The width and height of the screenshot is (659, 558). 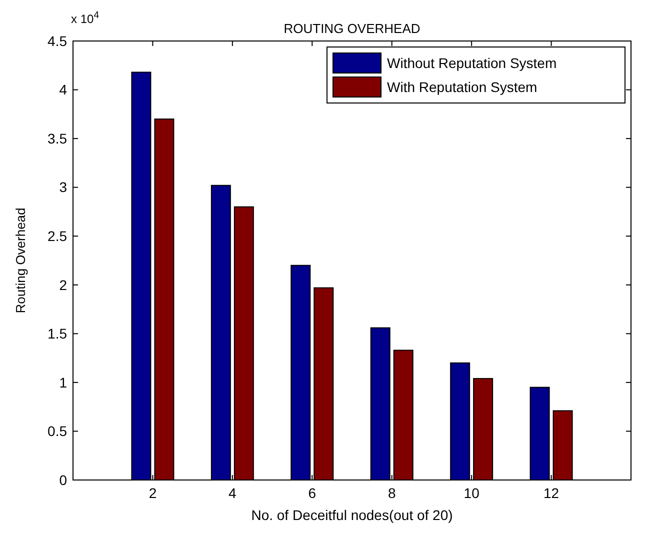 I want to click on y-tick-label: 3.5, so click(x=58, y=138).